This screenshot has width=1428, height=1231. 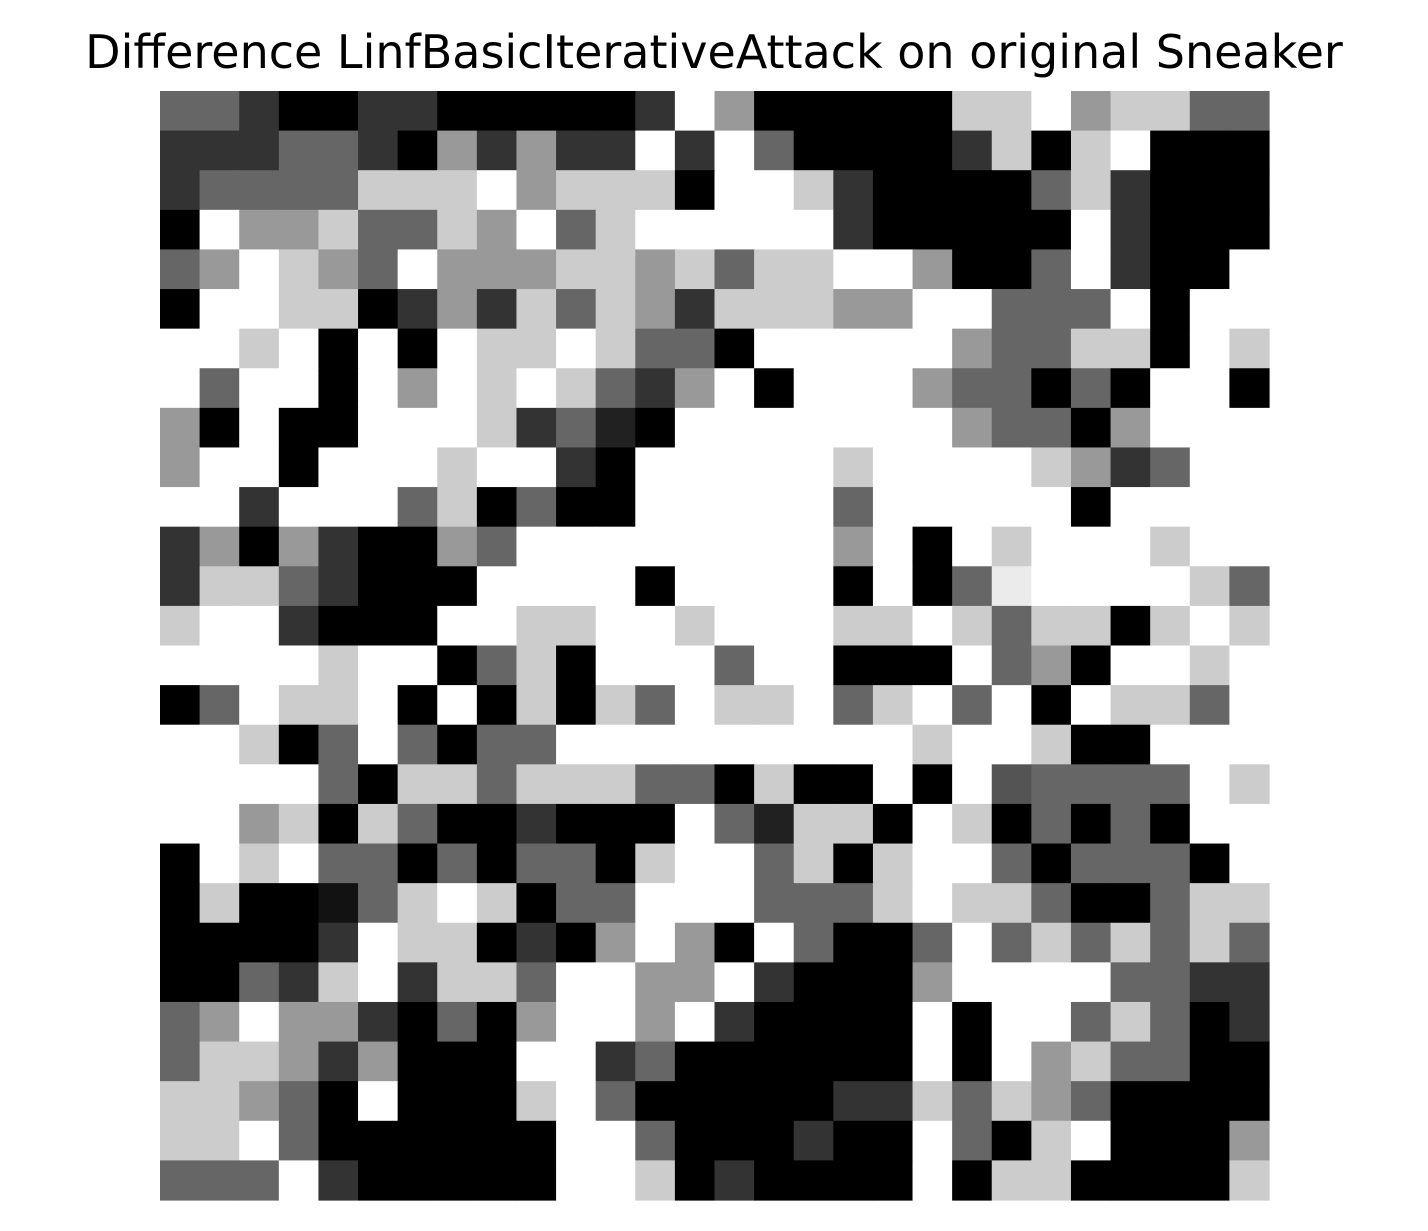 What do you see at coordinates (536, 428) in the screenshot?
I see `heatmap-cell-r8-c9` at bounding box center [536, 428].